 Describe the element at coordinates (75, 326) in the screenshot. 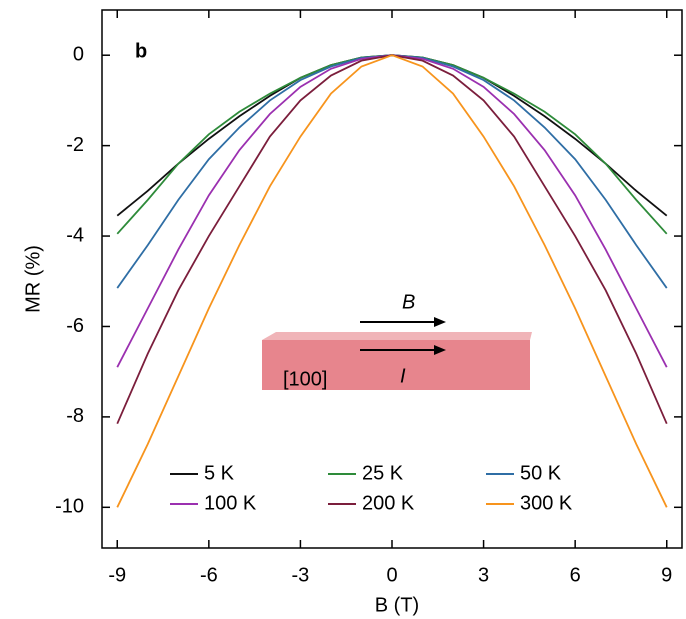

I see `y-tick-label: -6` at that location.